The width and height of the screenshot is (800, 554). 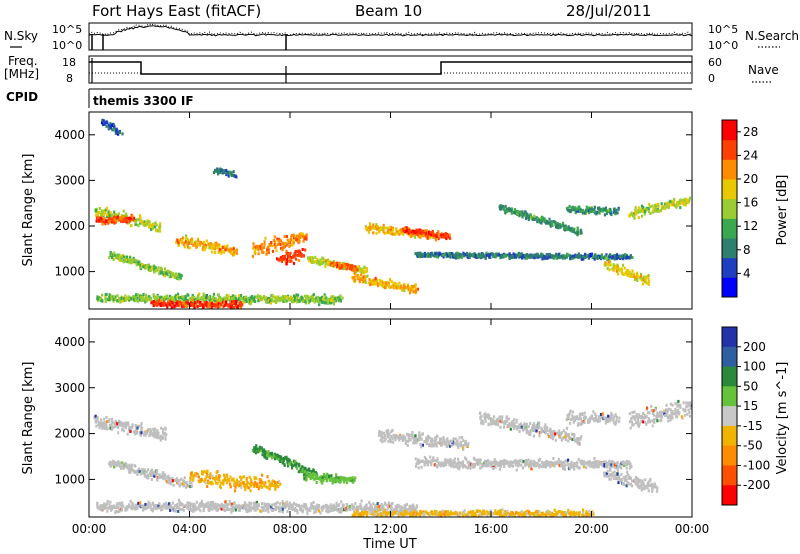 What do you see at coordinates (715, 62) in the screenshot?
I see `freq-right-tick-high: 60` at bounding box center [715, 62].